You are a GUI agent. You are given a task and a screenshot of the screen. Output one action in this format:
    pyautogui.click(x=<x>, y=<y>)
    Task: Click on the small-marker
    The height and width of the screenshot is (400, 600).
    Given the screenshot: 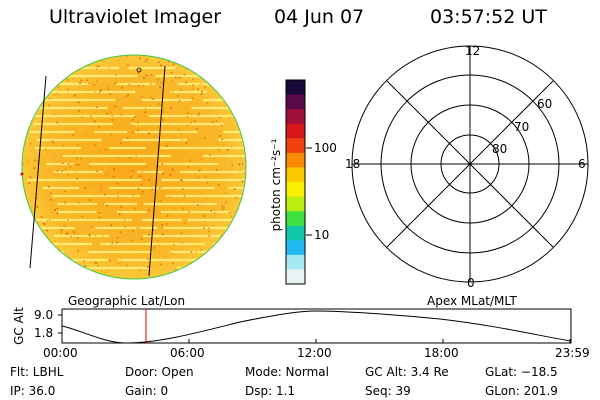 What is the action you would take?
    pyautogui.click(x=139, y=70)
    